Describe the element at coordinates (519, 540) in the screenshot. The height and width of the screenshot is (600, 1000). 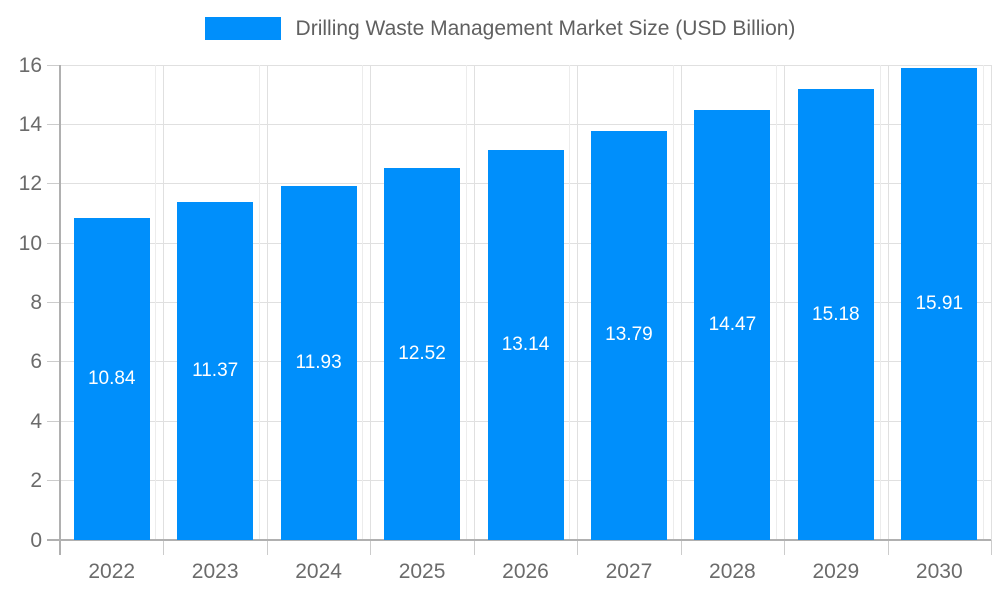
I see `x-axis-line` at that location.